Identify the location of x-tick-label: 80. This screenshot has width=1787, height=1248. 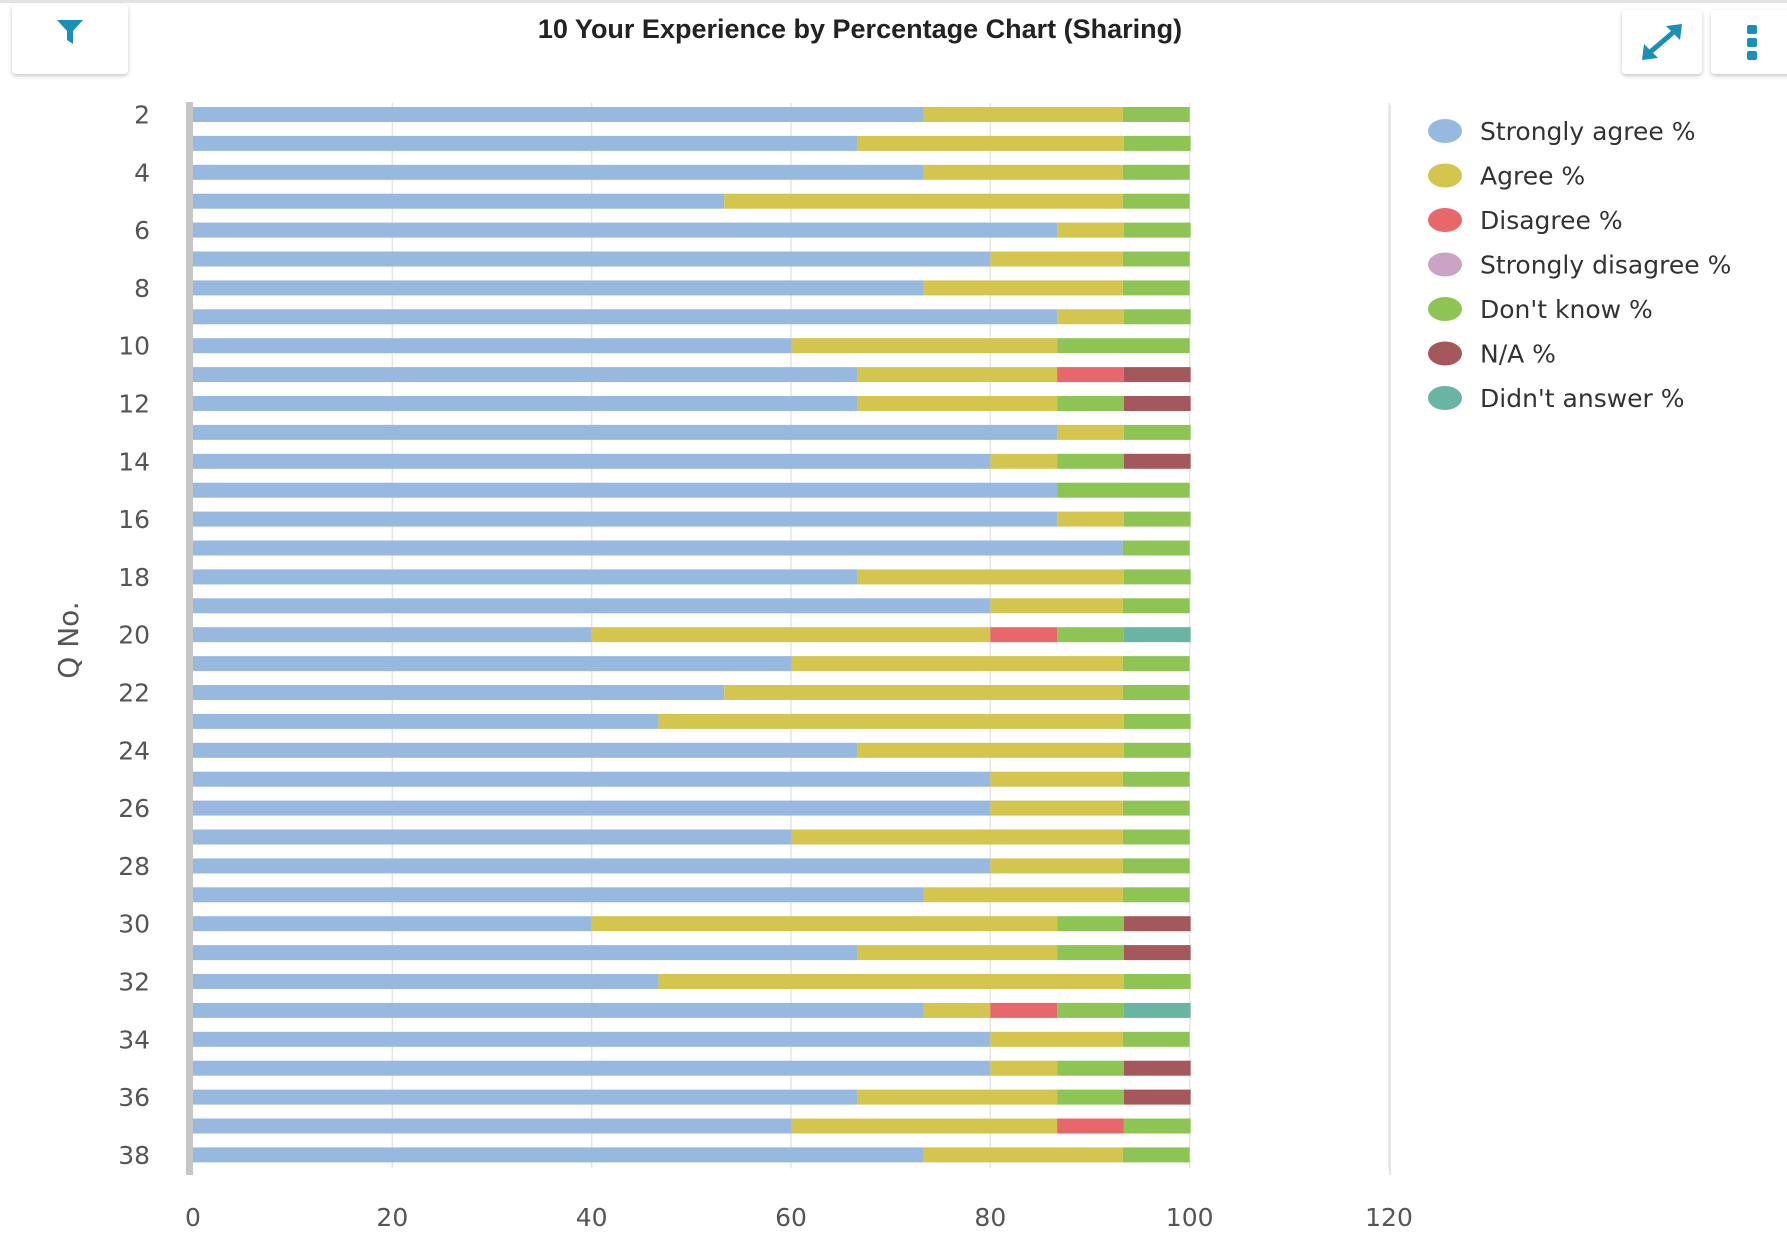
(990, 1217).